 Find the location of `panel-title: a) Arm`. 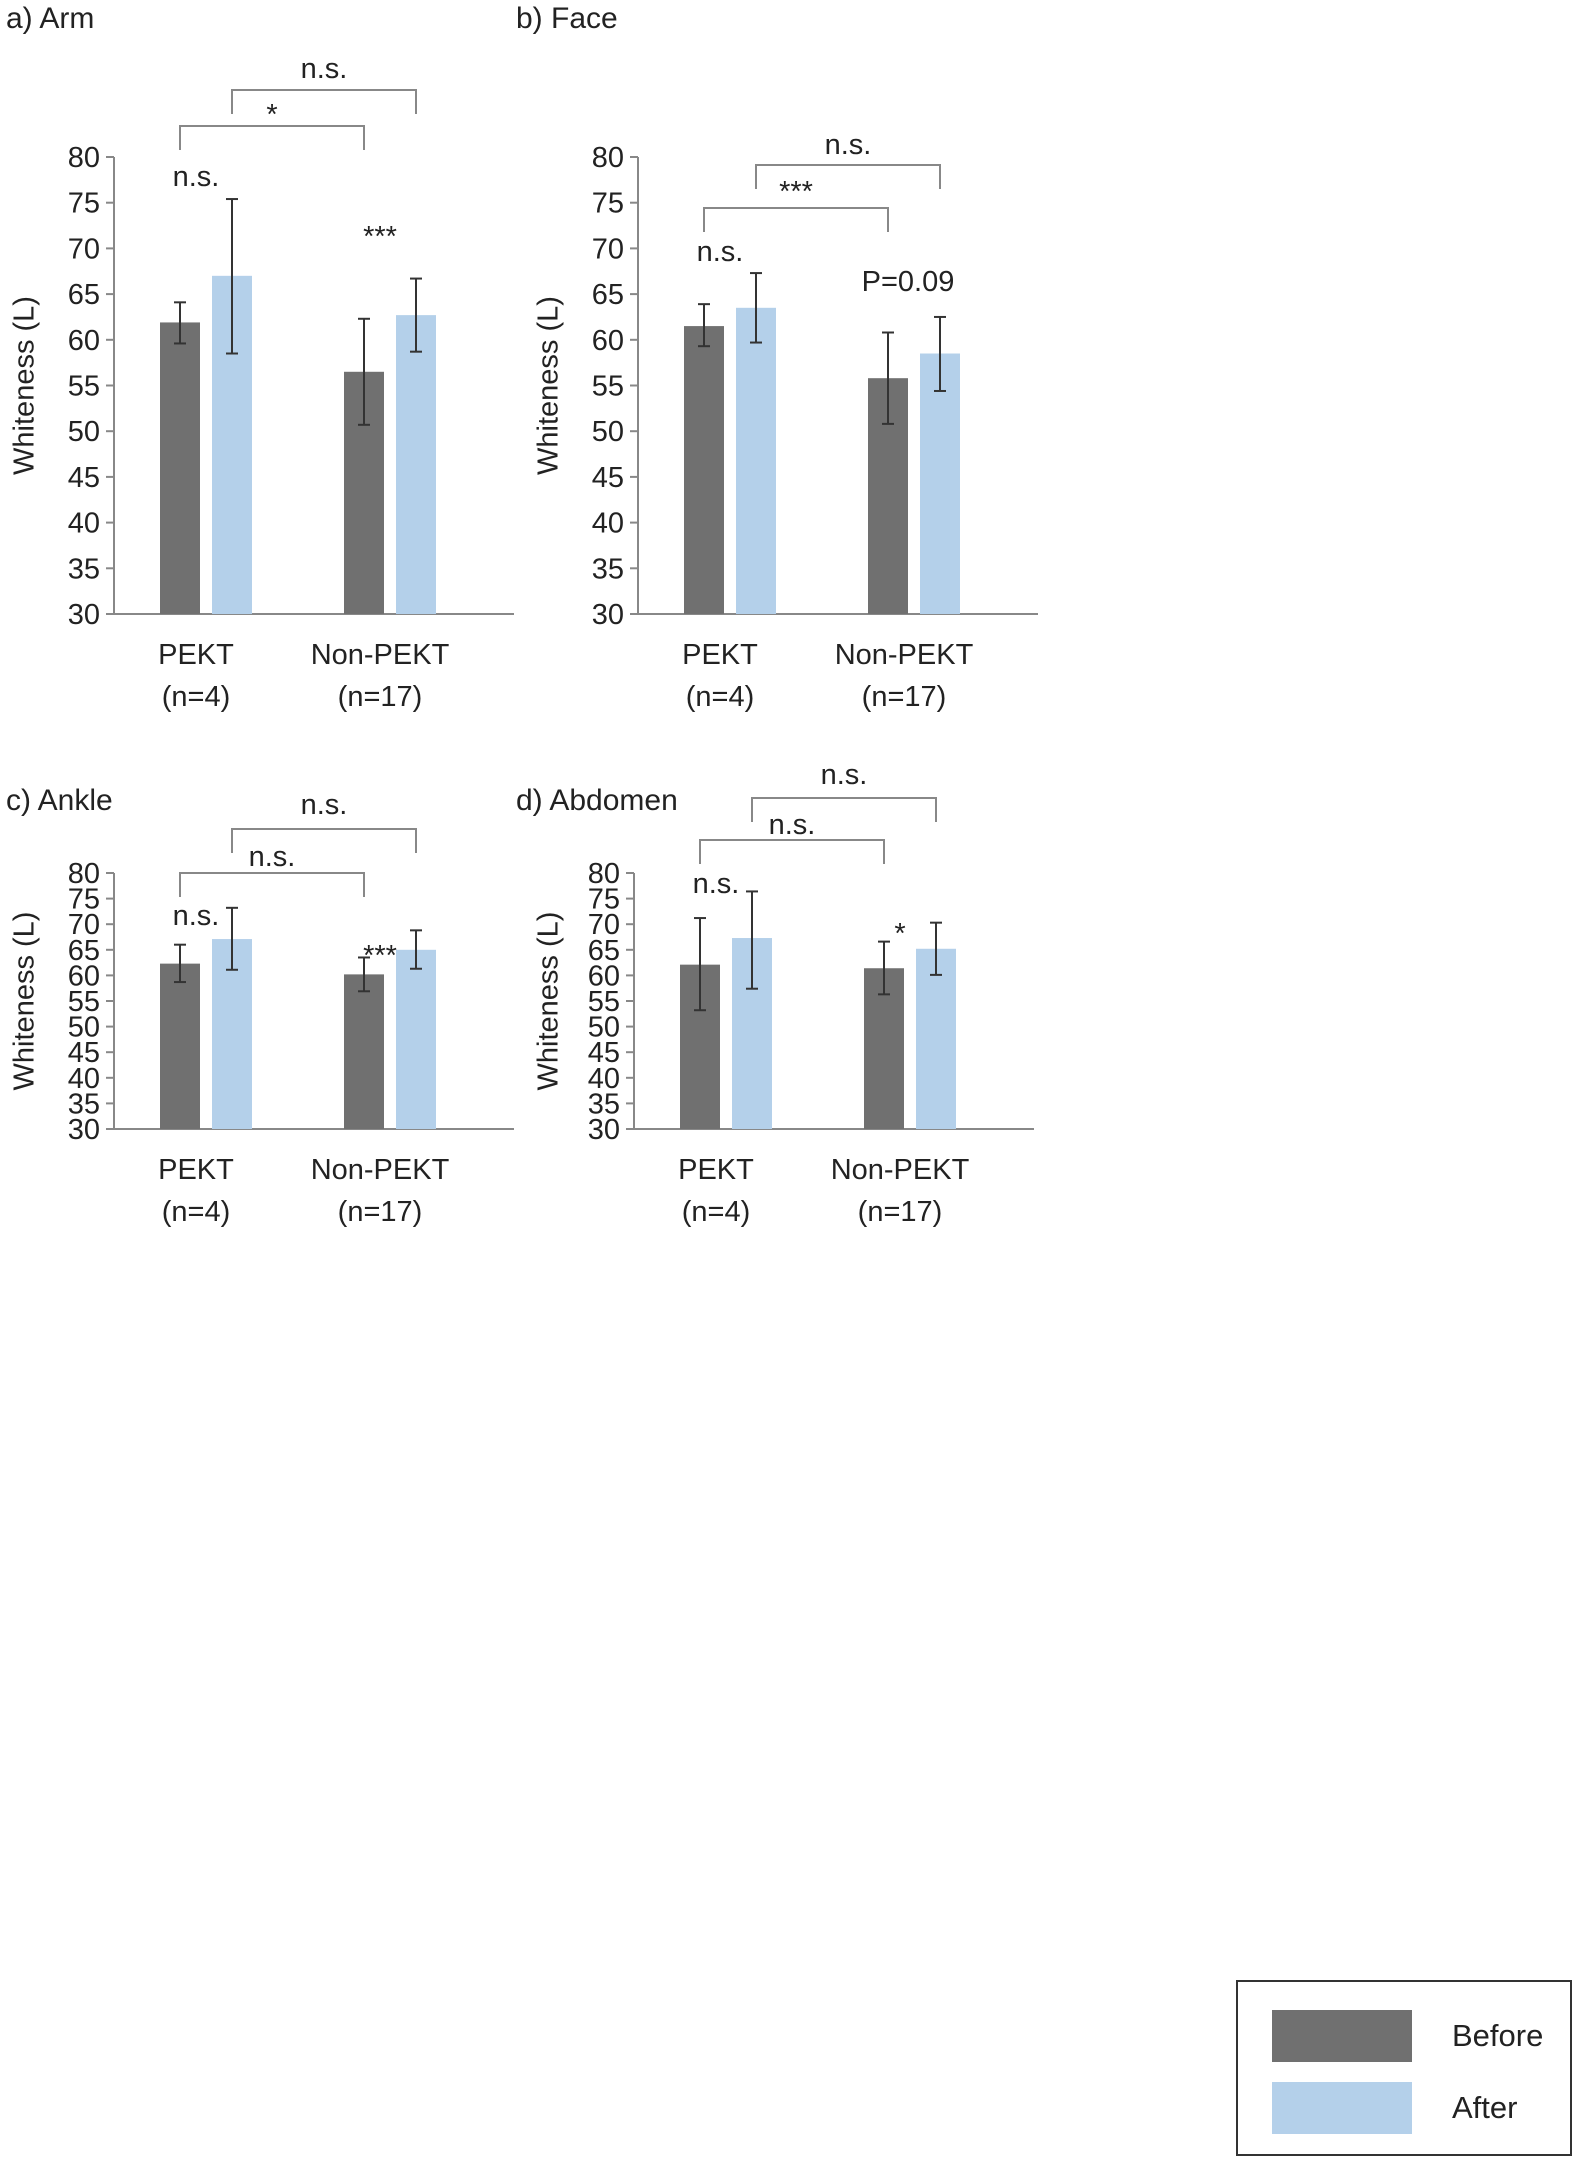

panel-title: a) Arm is located at coordinates (50, 18).